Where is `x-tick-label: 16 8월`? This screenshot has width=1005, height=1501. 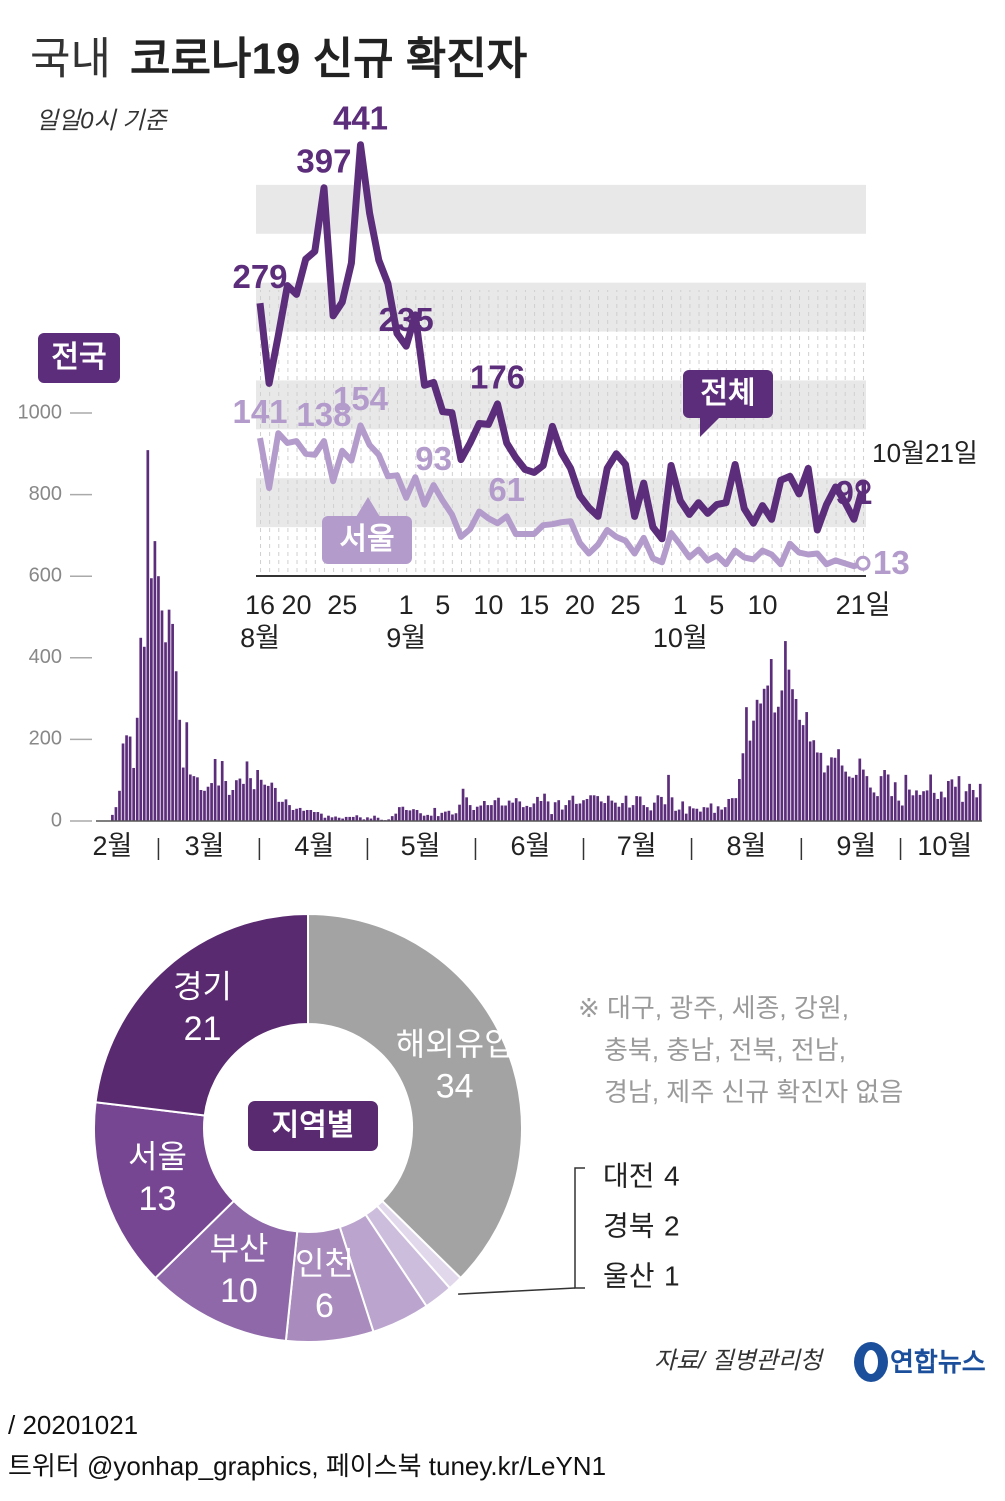
x-tick-label: 16 8월 is located at coordinates (260, 621).